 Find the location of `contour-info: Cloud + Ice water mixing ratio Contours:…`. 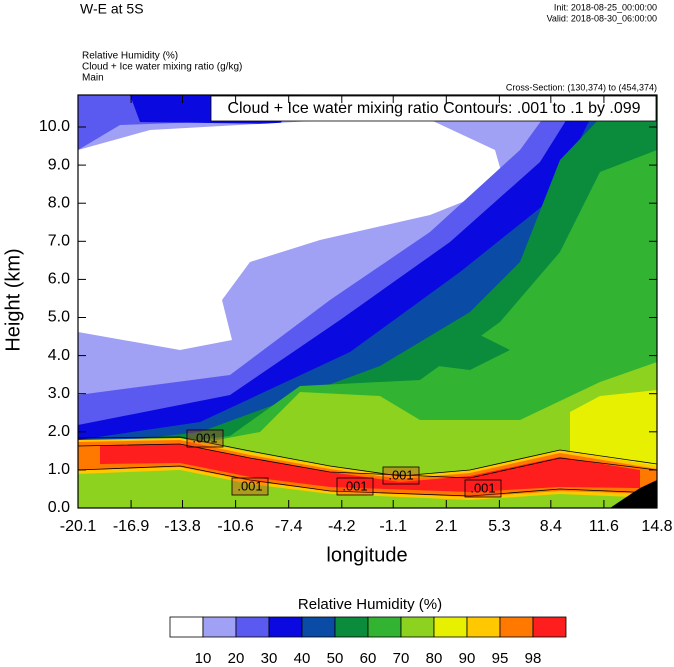

contour-info: Cloud + Ice water mixing ratio Contours:… is located at coordinates (433, 108).